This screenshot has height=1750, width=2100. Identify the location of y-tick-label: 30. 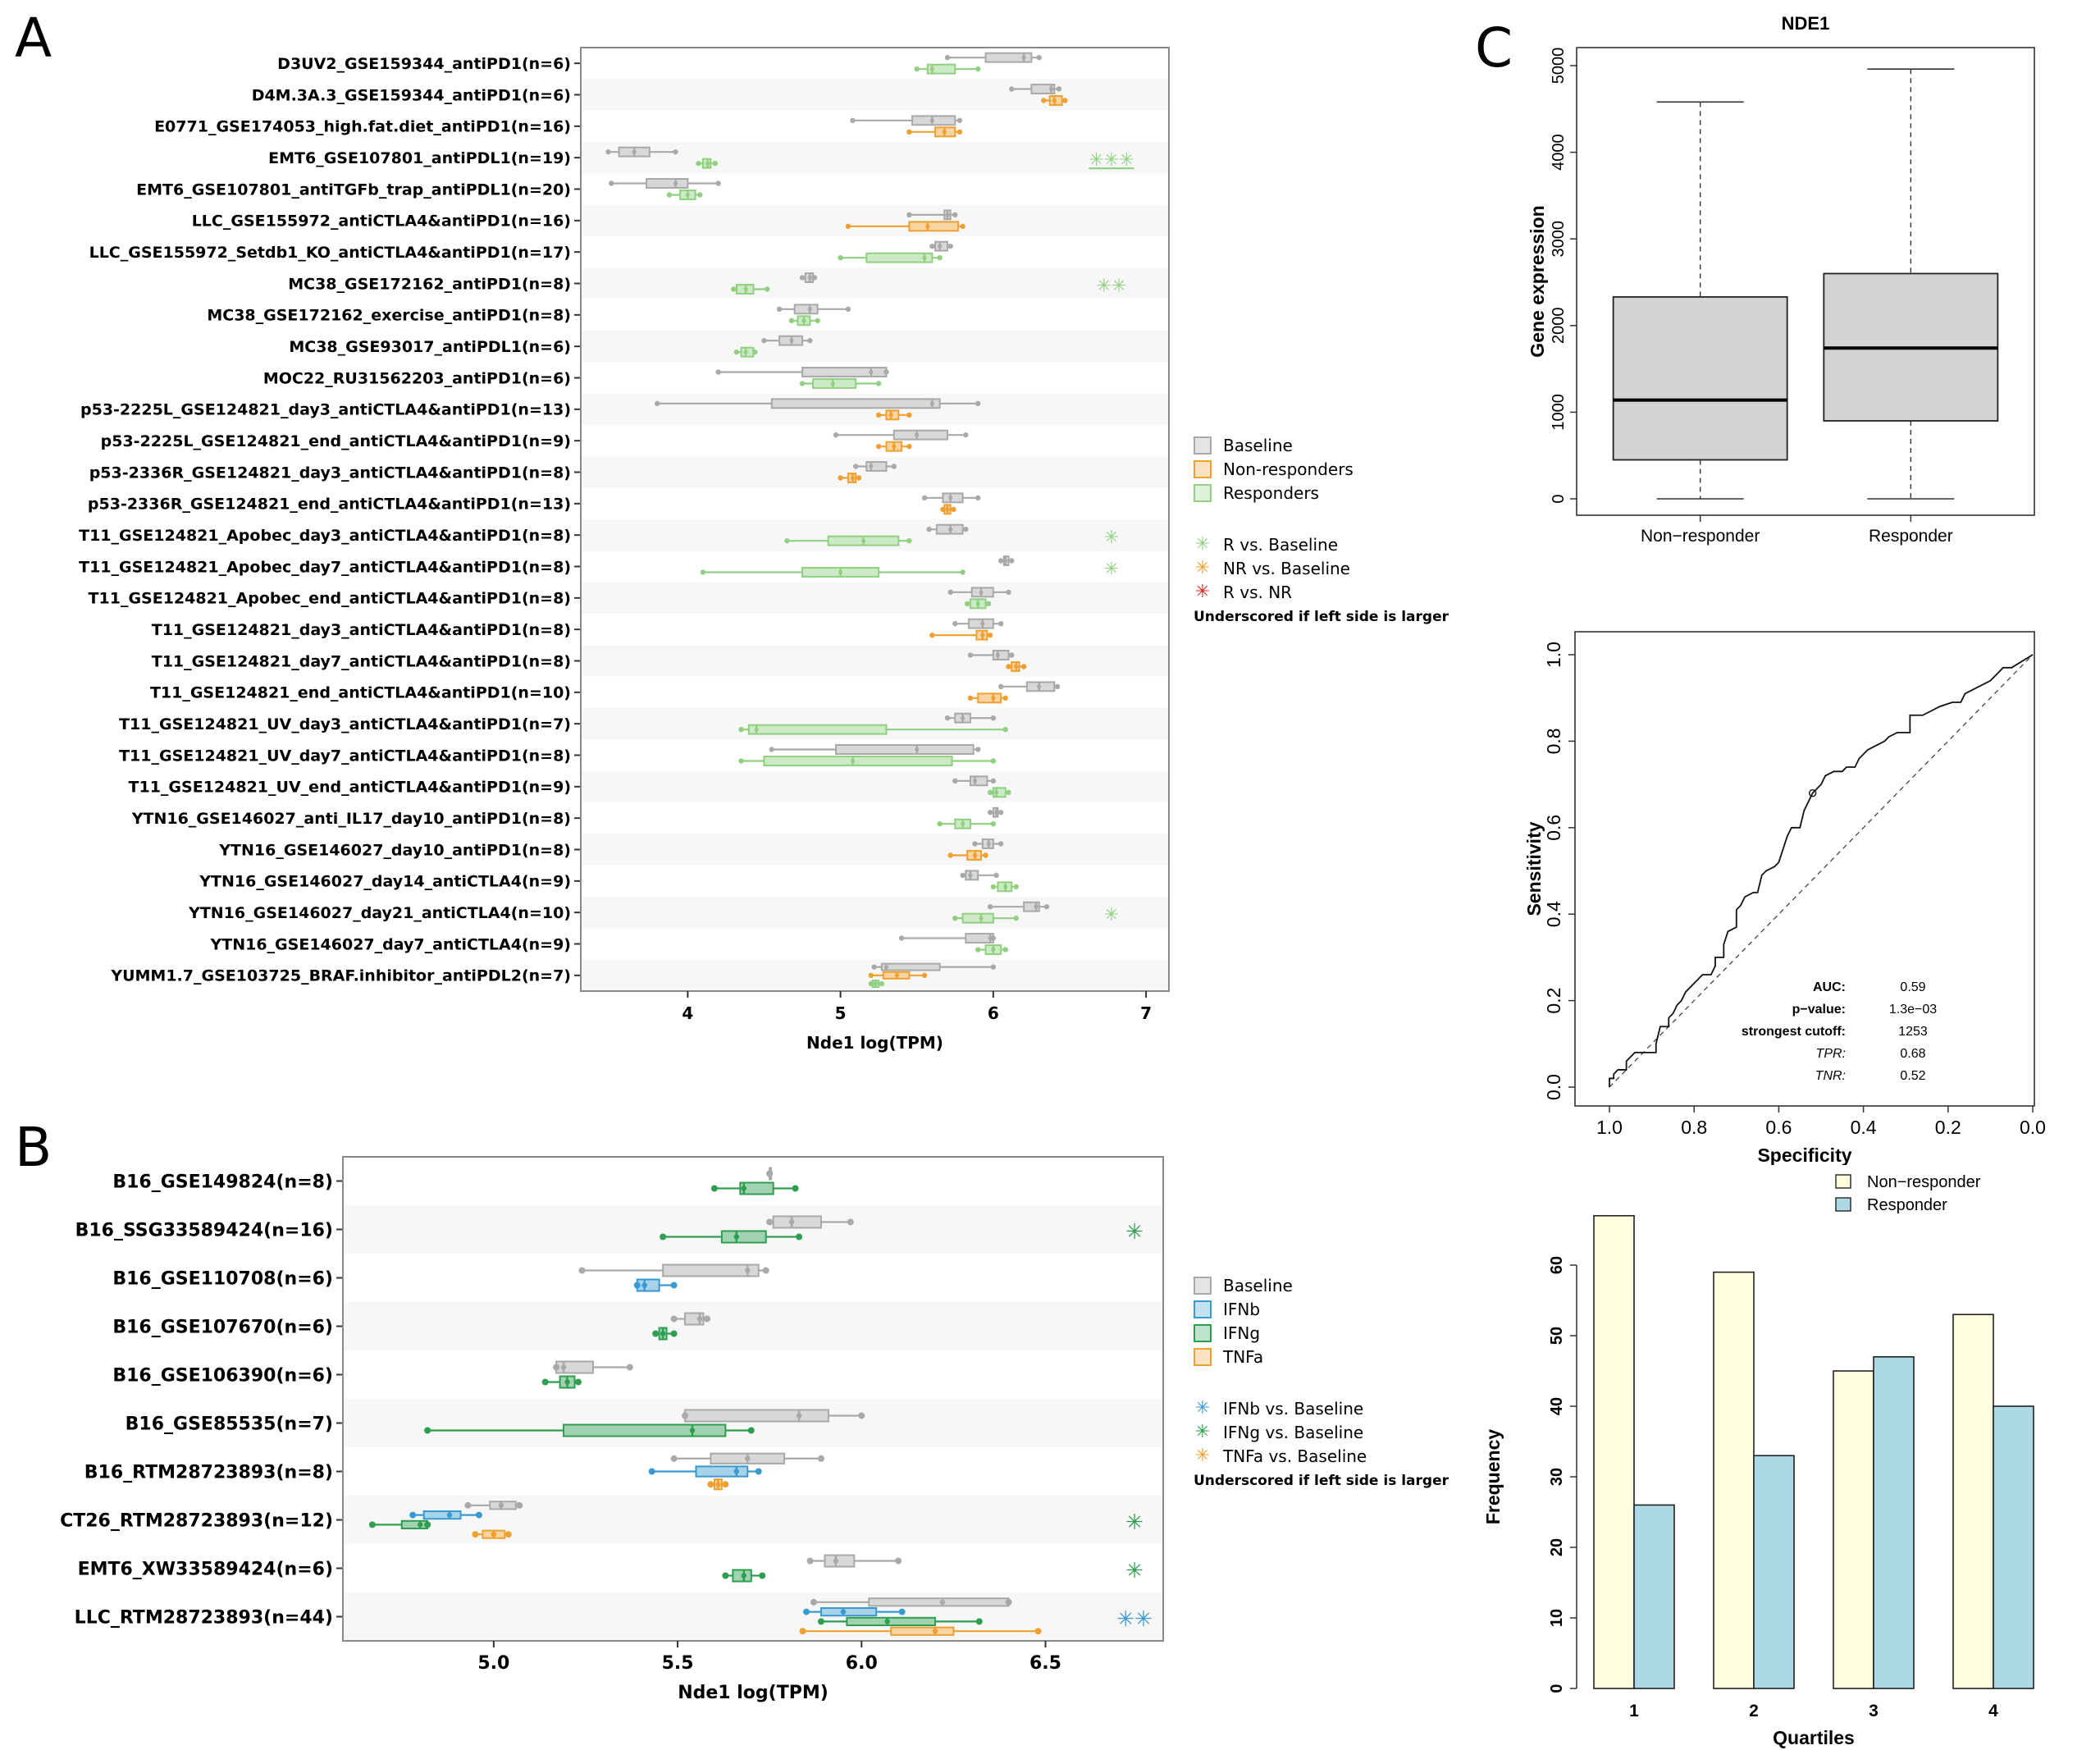
(1557, 1477).